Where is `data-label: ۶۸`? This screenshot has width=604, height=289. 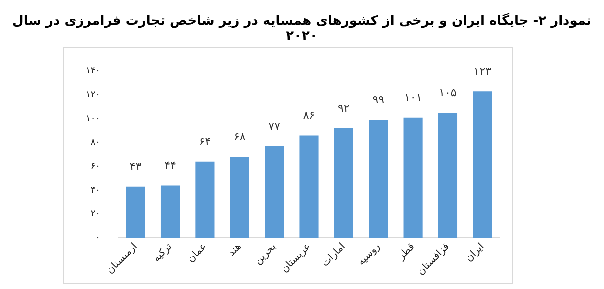
data-label: ۶۸ is located at coordinates (240, 137).